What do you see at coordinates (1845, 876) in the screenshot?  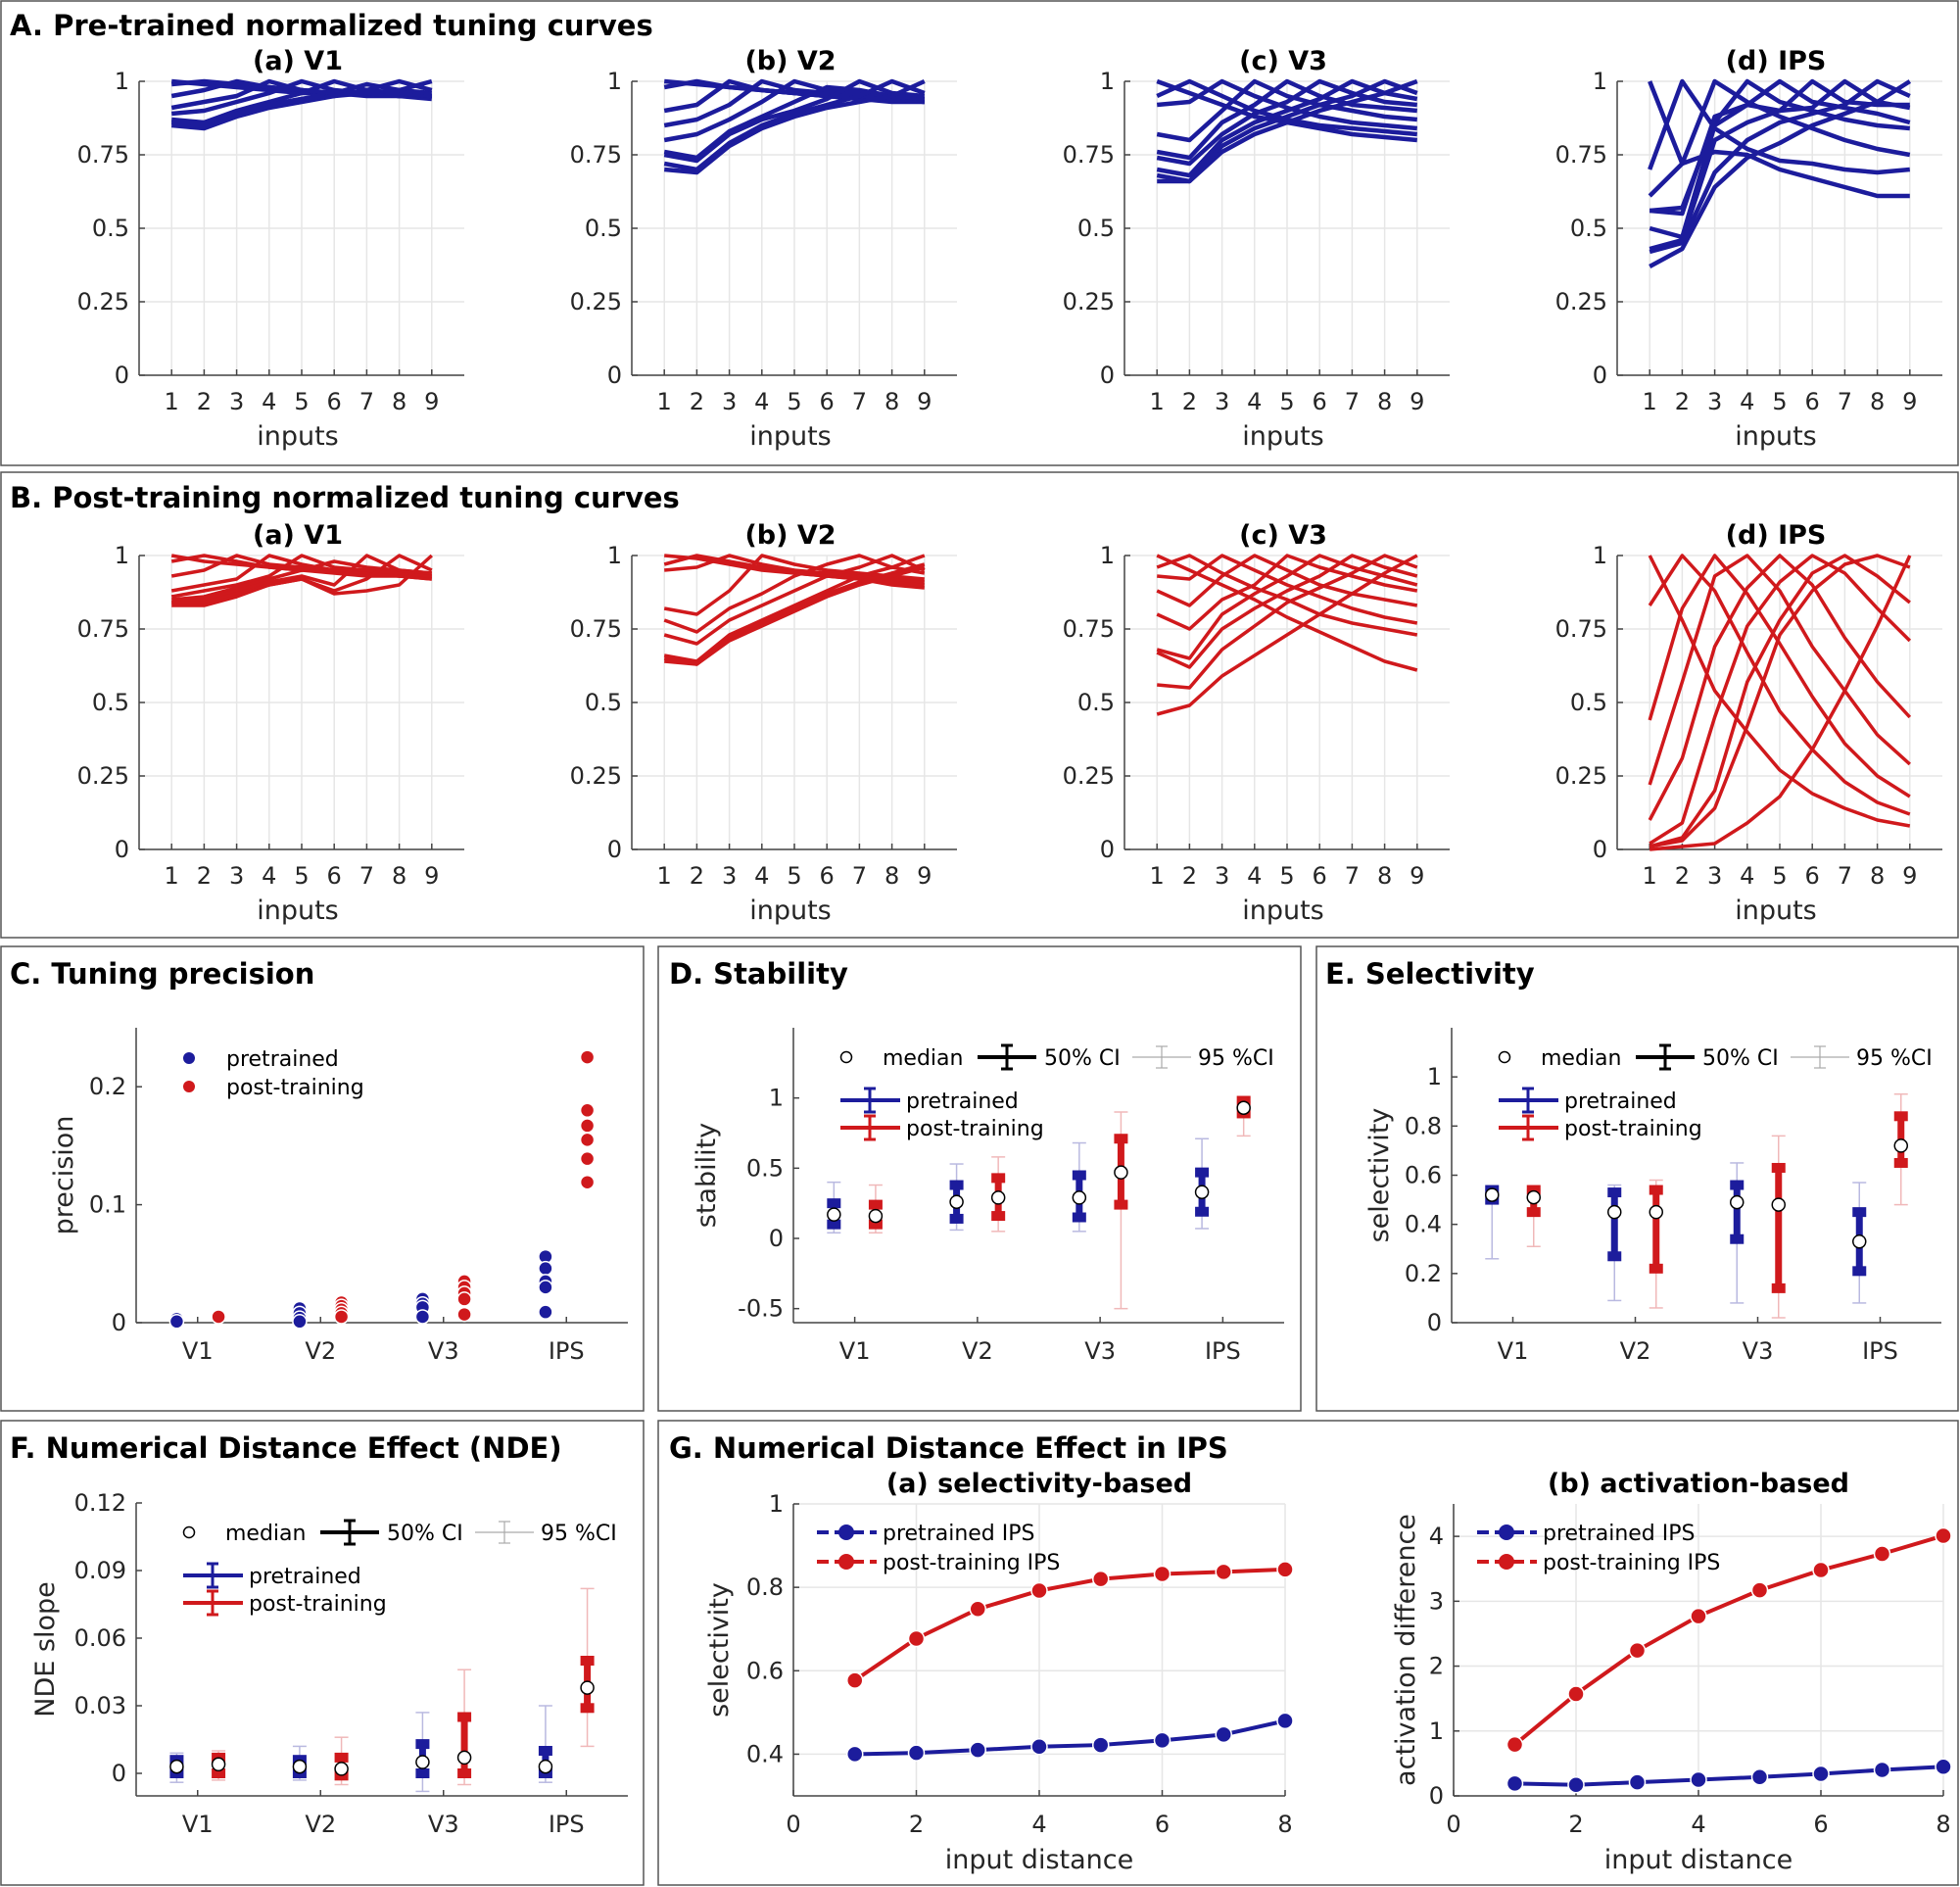 I see `x-tick-label: 7` at bounding box center [1845, 876].